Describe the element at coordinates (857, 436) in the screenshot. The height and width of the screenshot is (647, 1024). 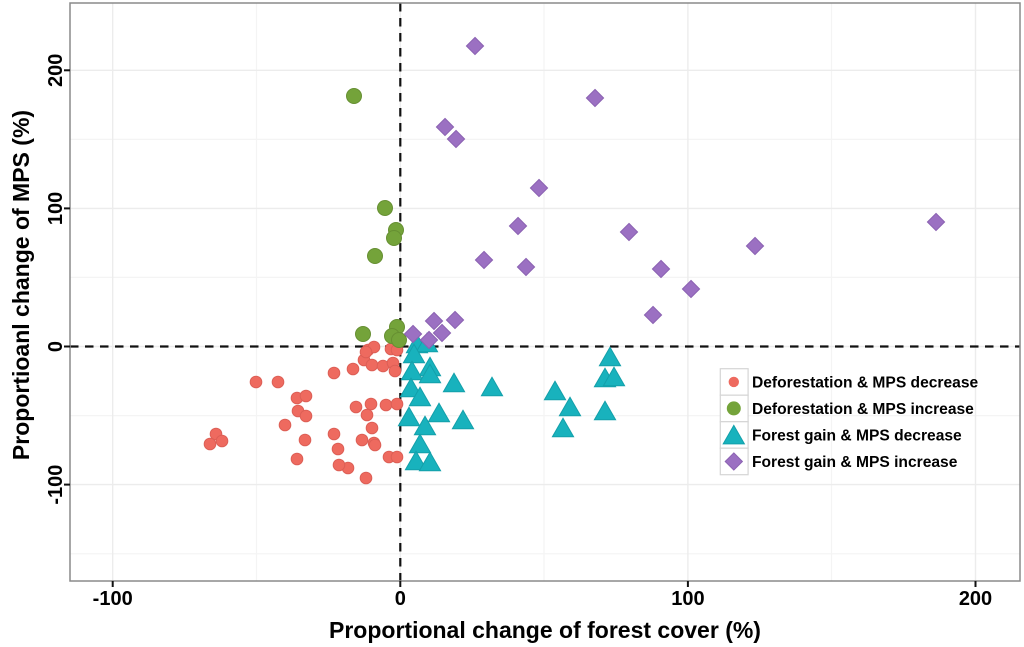
I see `svg-text: Forest gain & MPS decrease` at that location.